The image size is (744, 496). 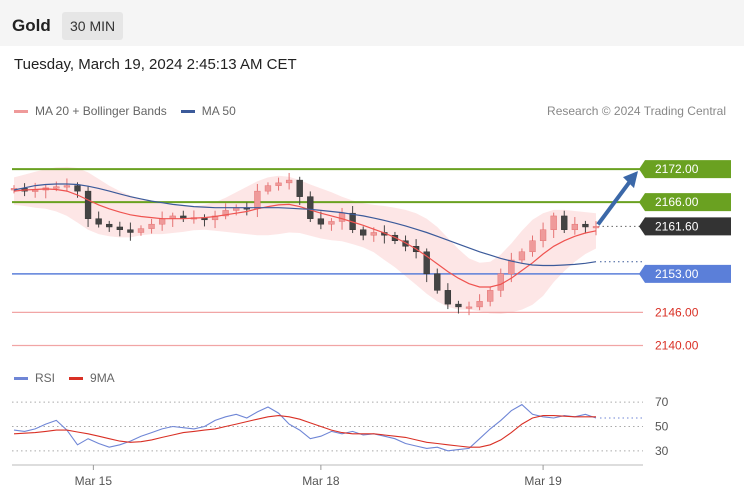 What do you see at coordinates (321, 481) in the screenshot?
I see `x-tick-label: Mar 18` at bounding box center [321, 481].